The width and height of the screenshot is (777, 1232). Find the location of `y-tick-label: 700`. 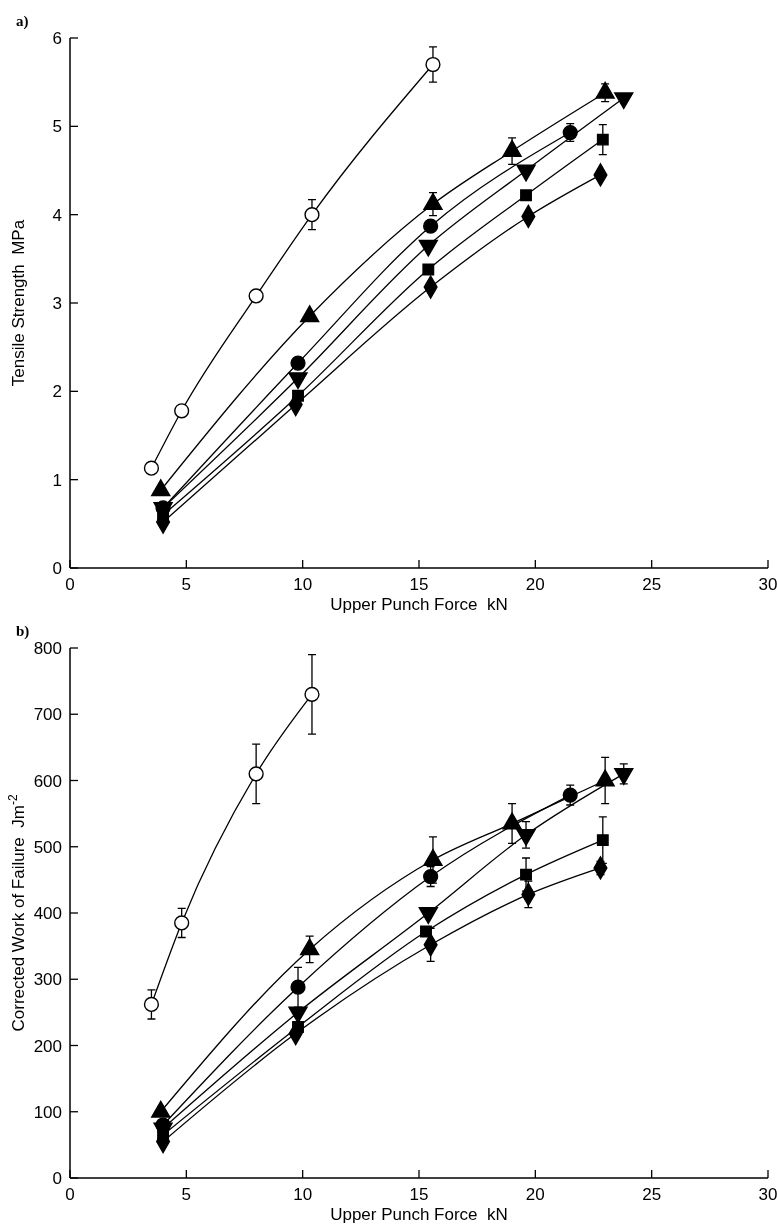

y-tick-label: 700 is located at coordinates (47, 715).